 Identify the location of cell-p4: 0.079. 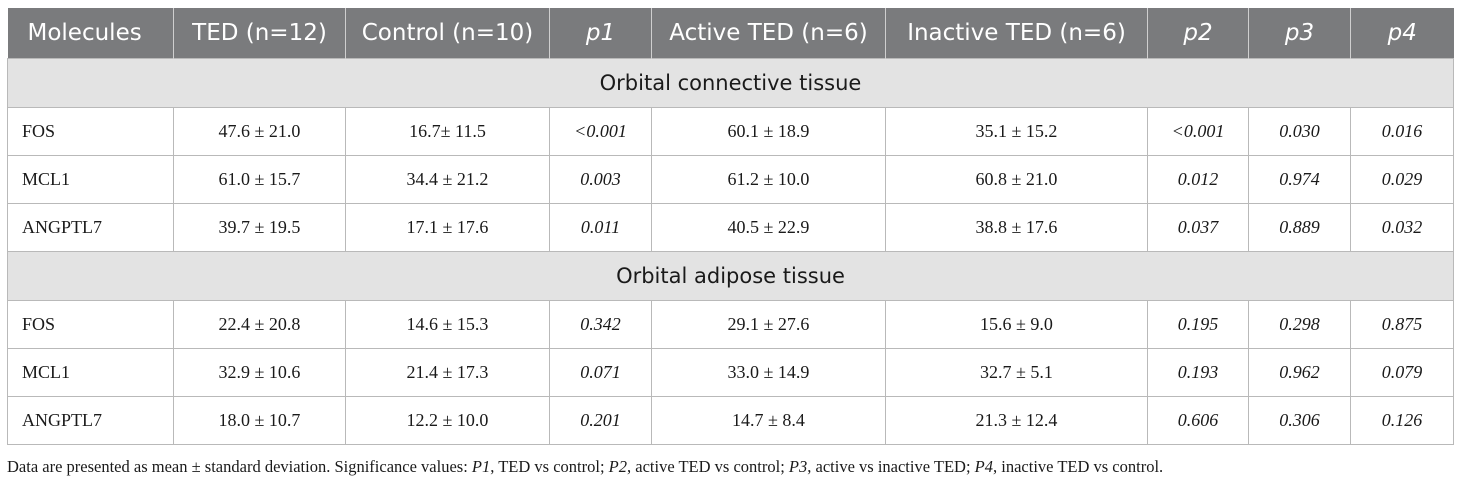
(1402, 372).